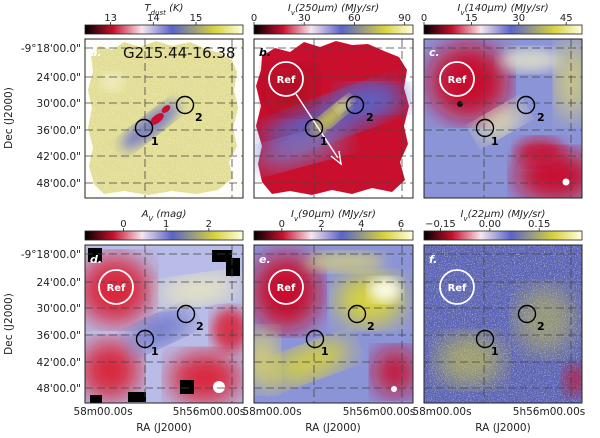 Image resolution: width=600 pixels, height=438 pixels. I want to click on colorbar-tick-label: 60, so click(354, 18).